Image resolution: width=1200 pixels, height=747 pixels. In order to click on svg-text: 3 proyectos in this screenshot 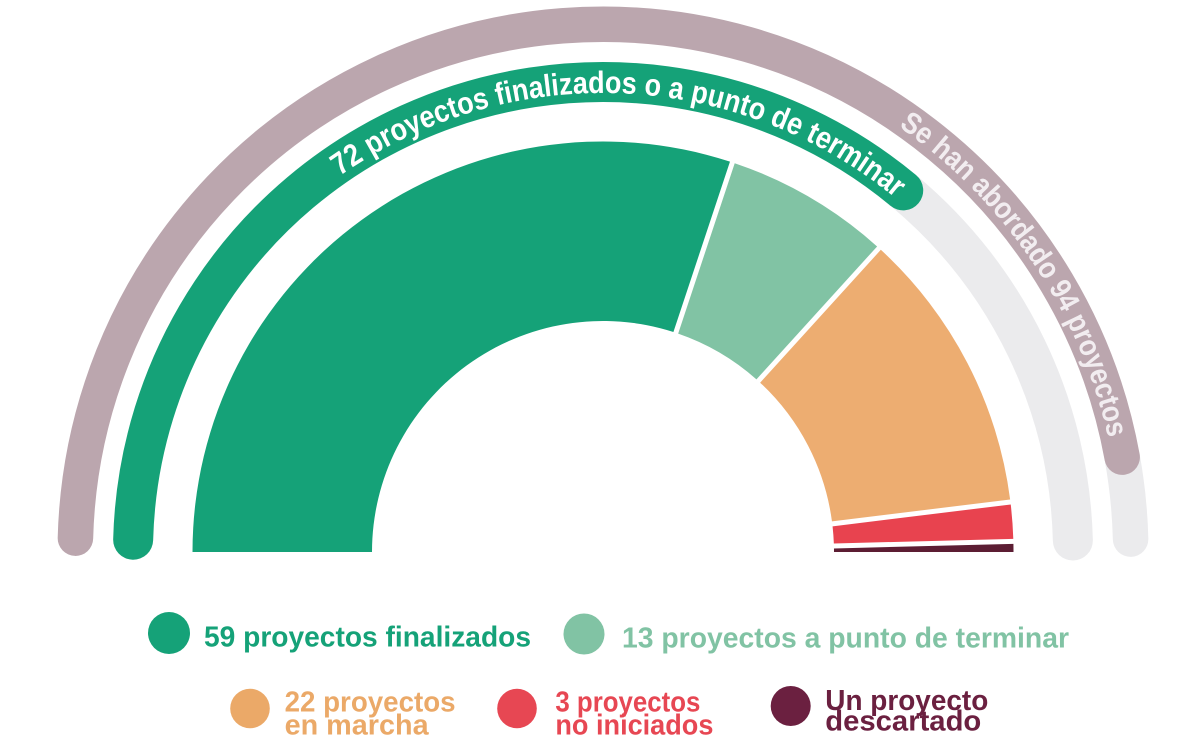, I will do `click(627, 703)`.